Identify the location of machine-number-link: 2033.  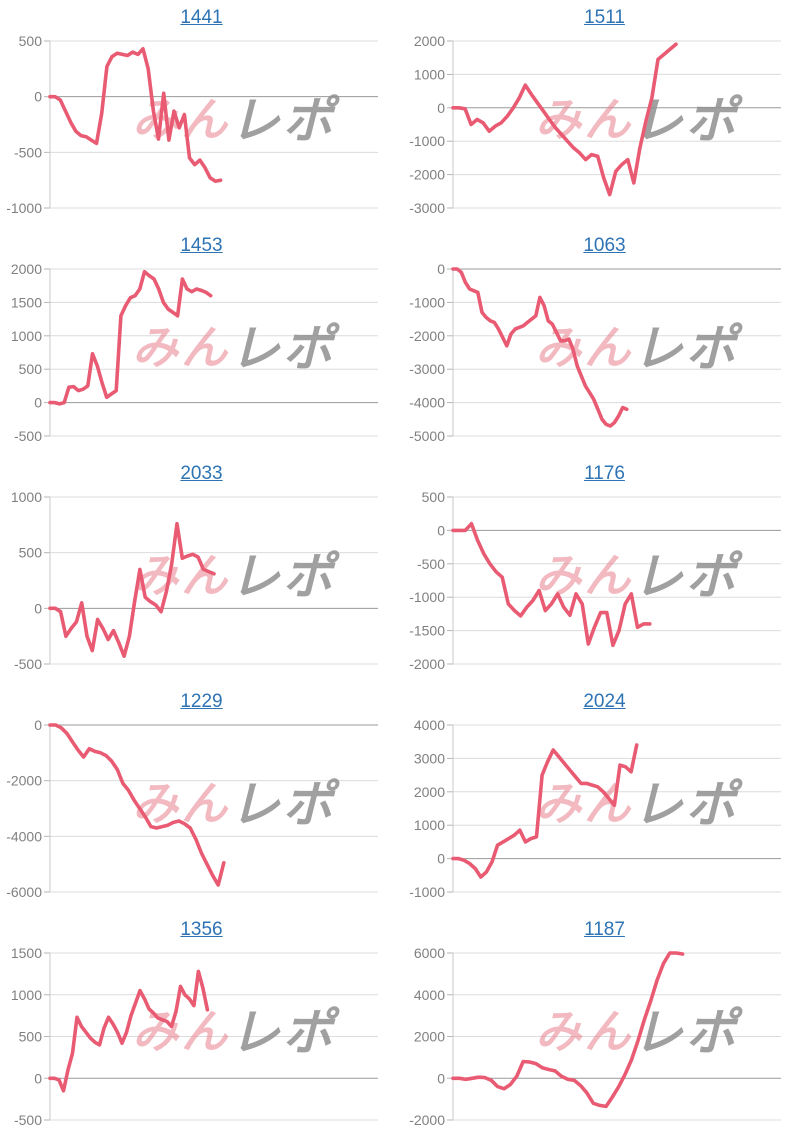
(201, 473).